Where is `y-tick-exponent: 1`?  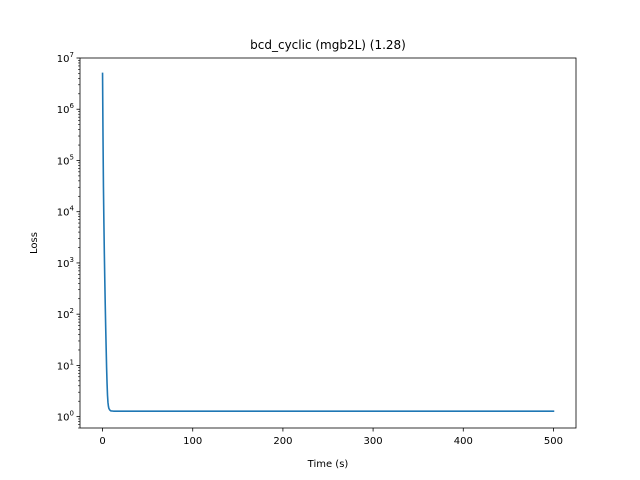 y-tick-exponent: 1 is located at coordinates (72, 362).